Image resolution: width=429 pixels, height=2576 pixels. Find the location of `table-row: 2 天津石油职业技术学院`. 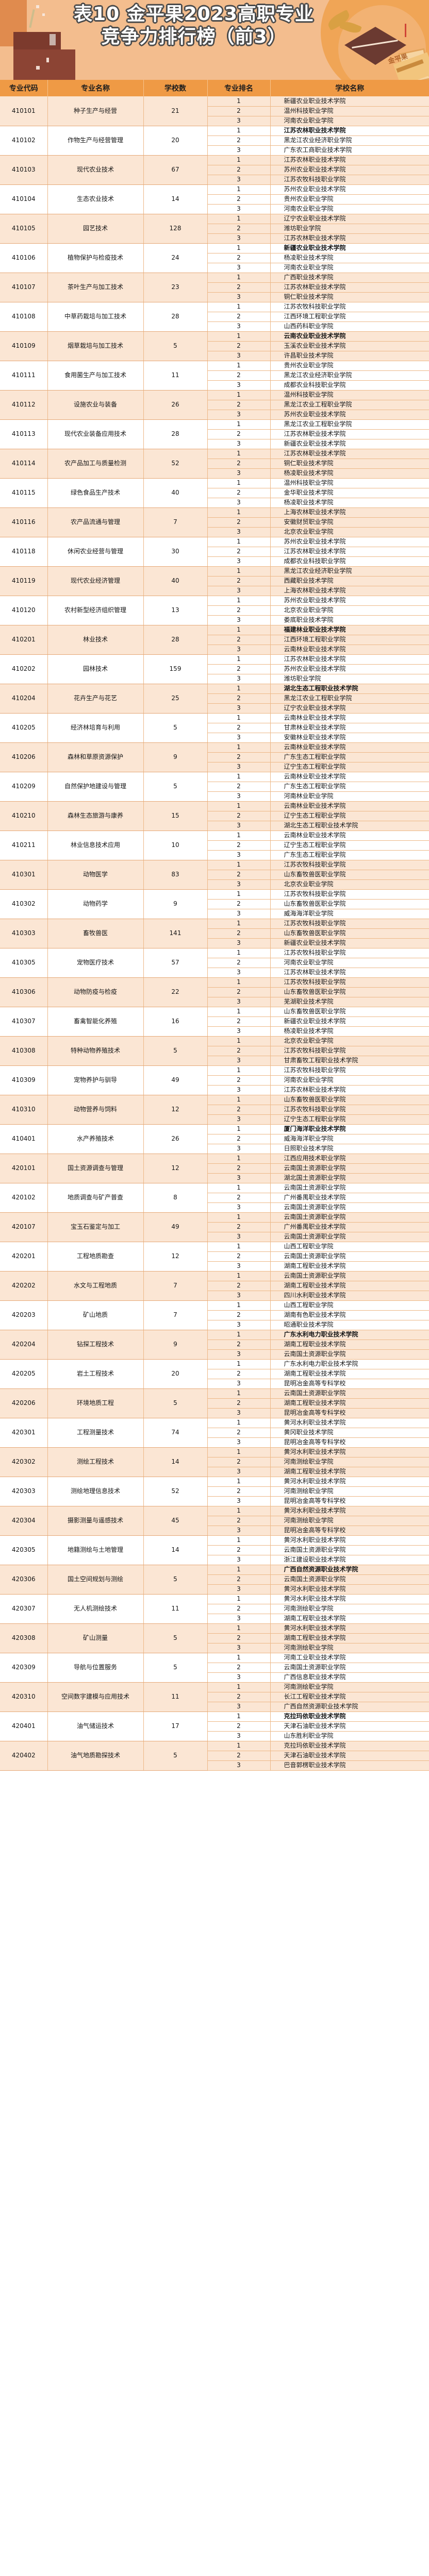

table-row: 2 天津石油职业技术学院 is located at coordinates (214, 1726).